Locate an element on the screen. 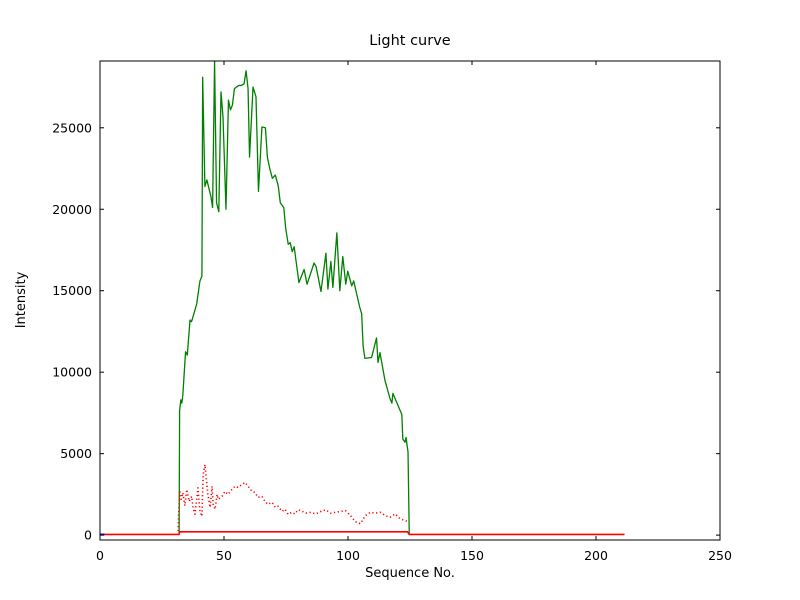 This screenshot has height=600, width=800. x-axis-label: Sequence No. is located at coordinates (410, 573).